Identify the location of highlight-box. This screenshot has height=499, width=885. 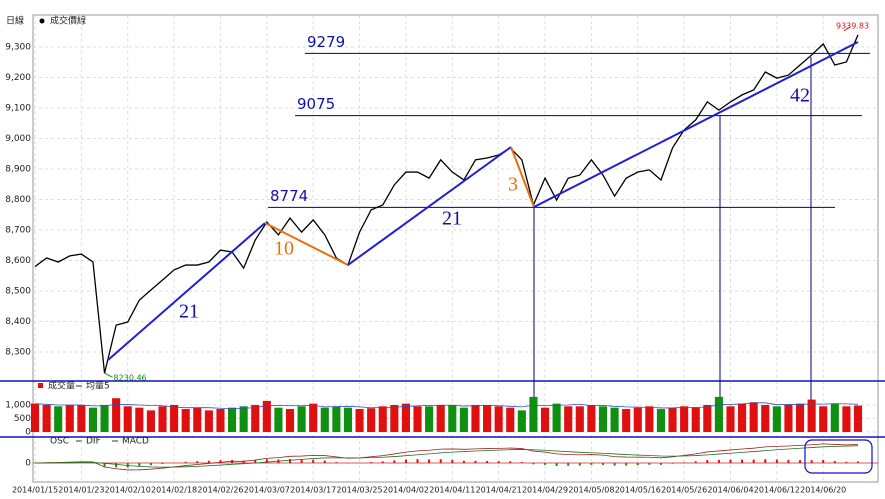
(838, 456).